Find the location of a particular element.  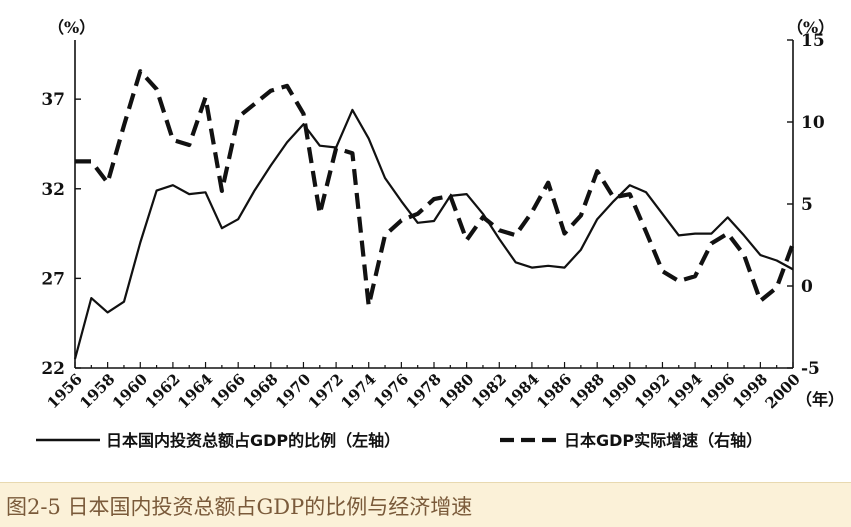

x-tick-label: 1994 is located at coordinates (685, 391).